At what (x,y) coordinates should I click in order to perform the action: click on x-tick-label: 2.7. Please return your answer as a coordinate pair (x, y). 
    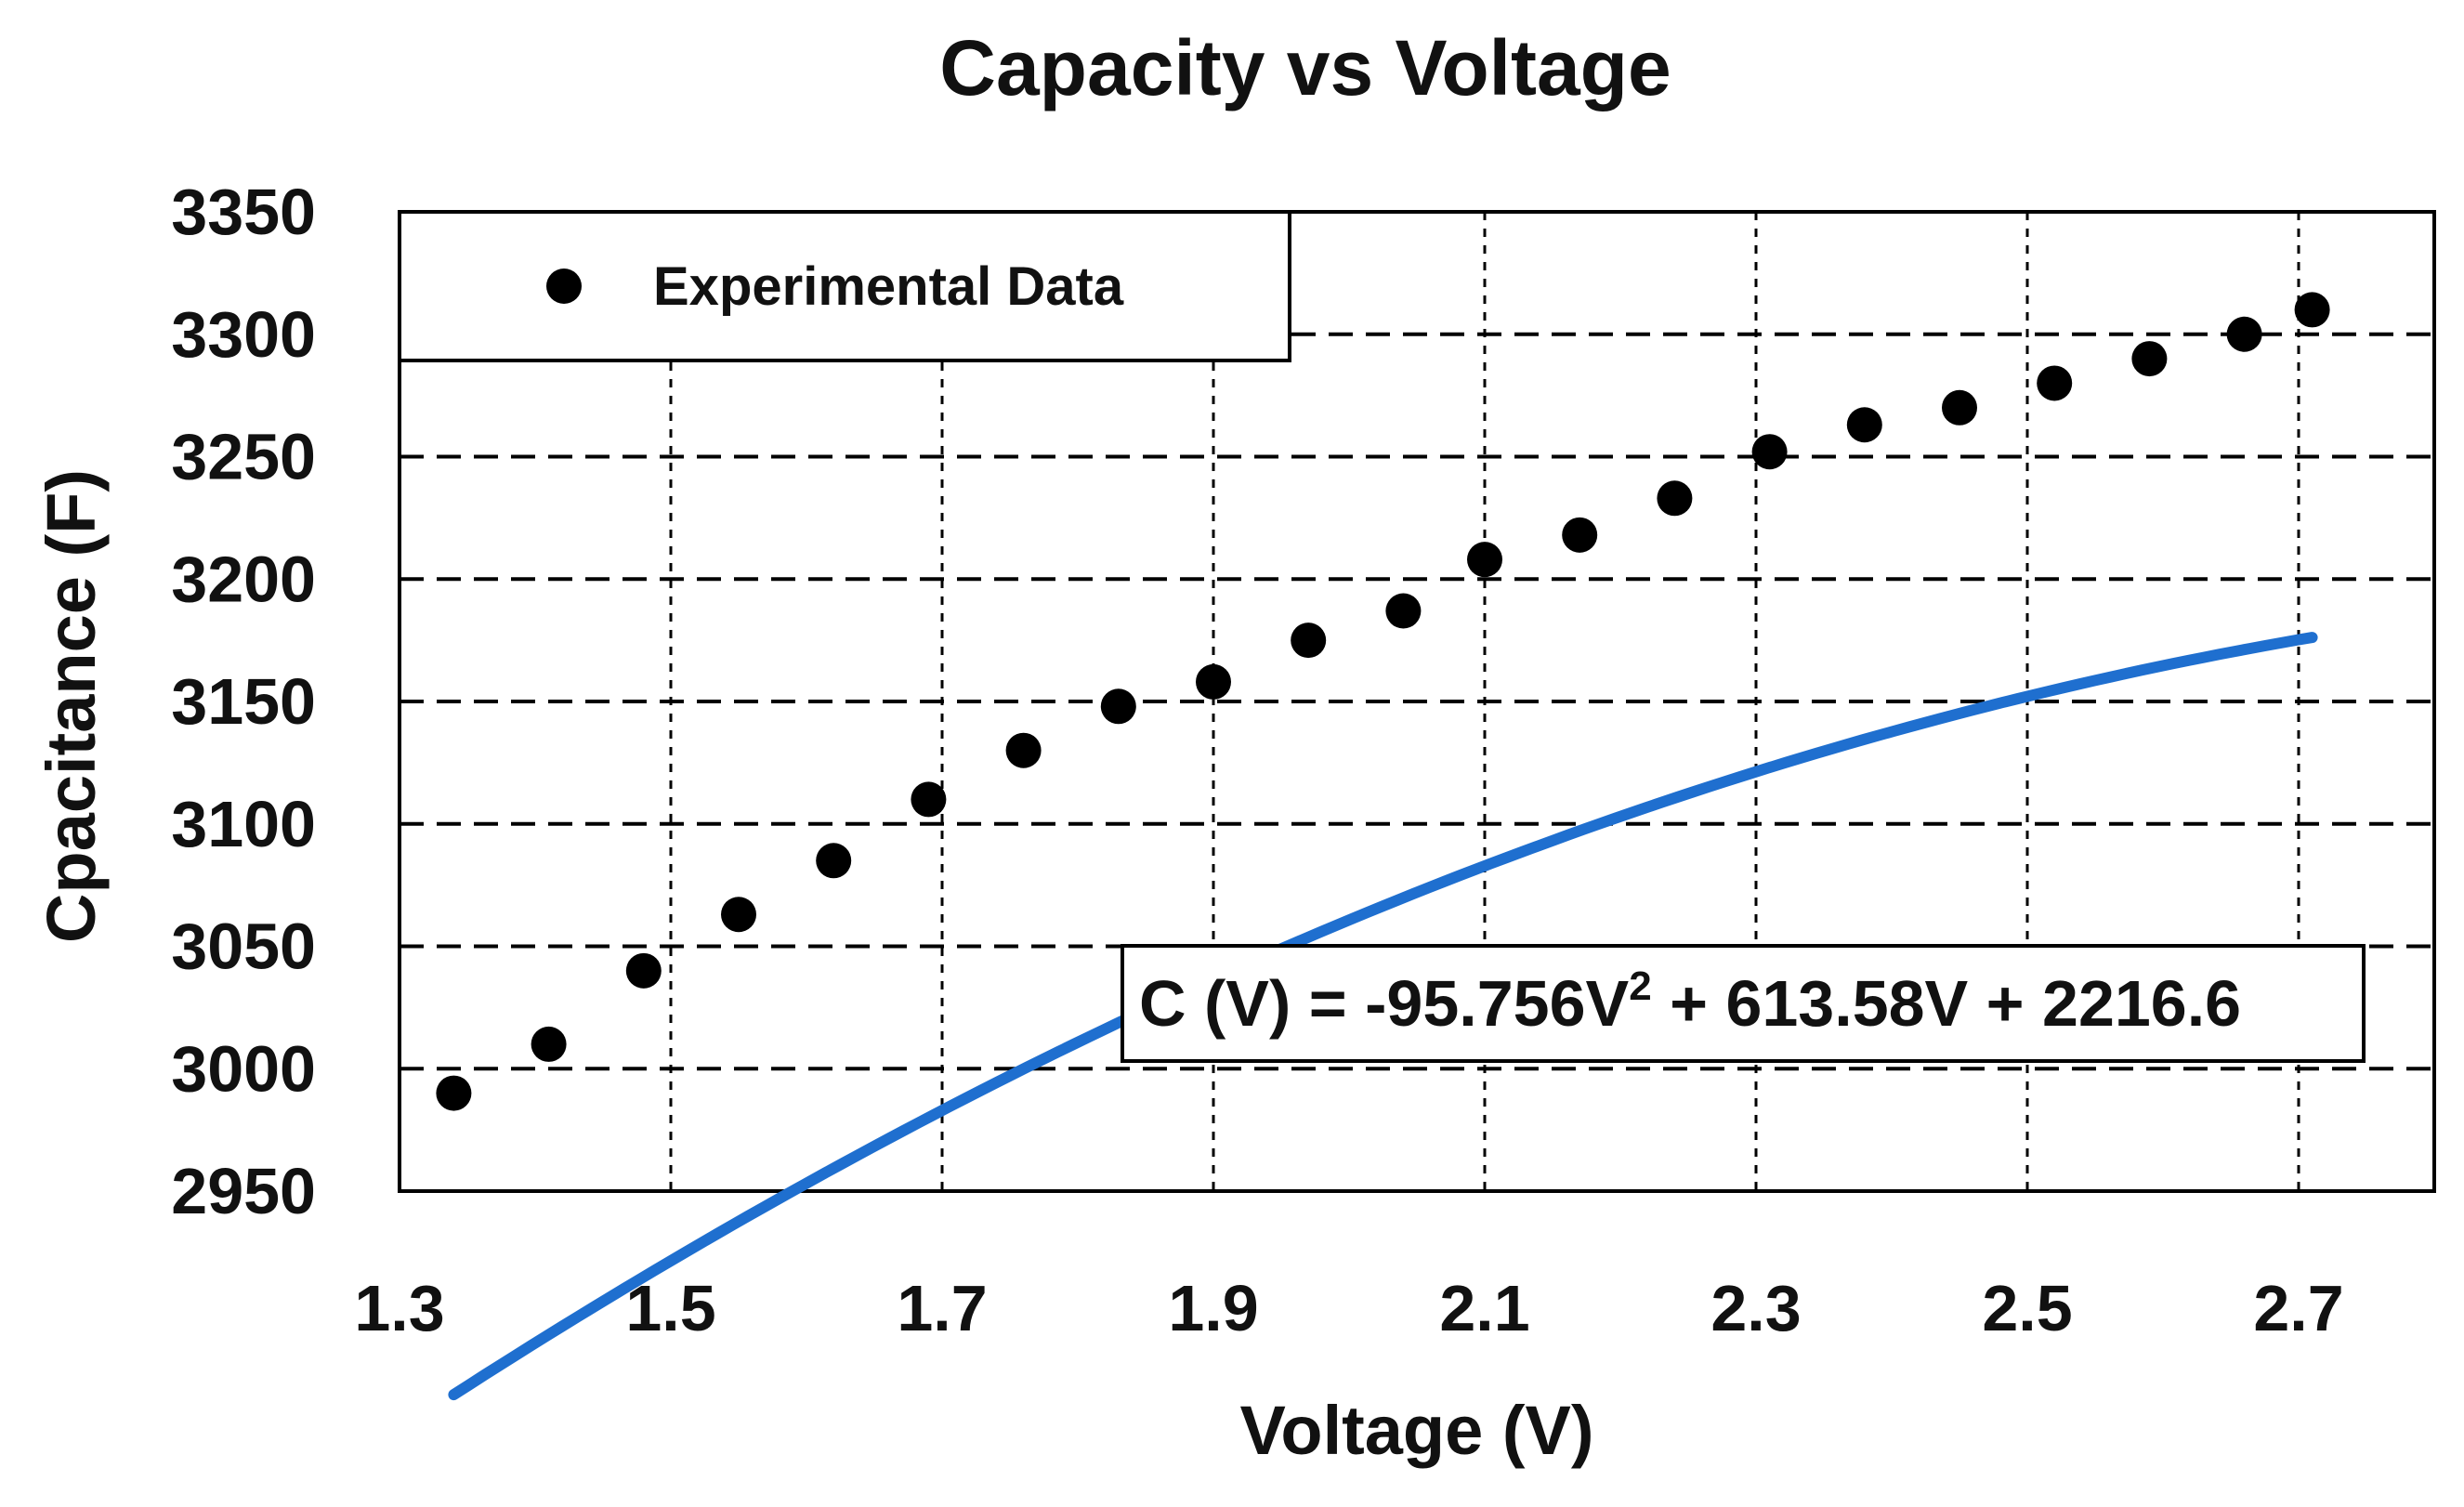
    Looking at the image, I should click on (2298, 1308).